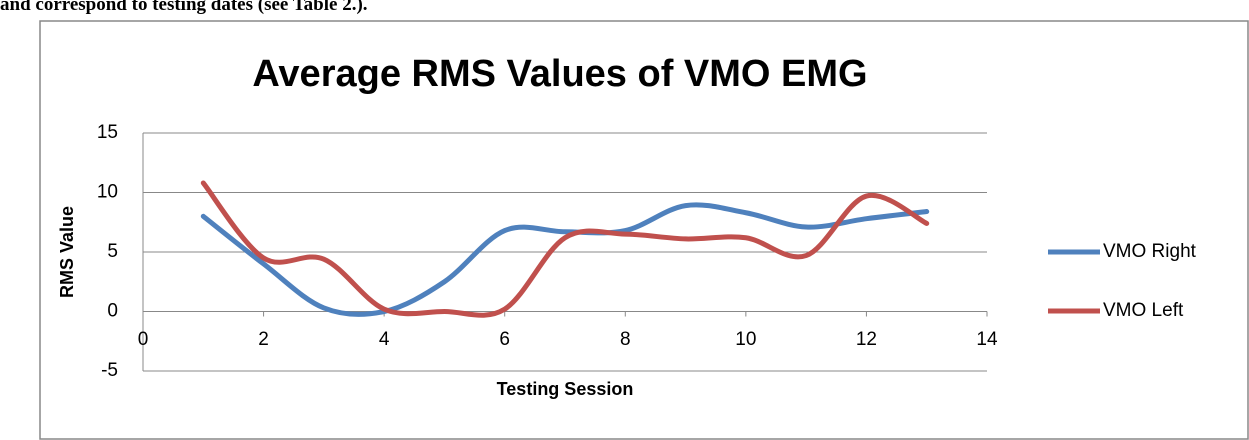 This screenshot has width=1249, height=440. What do you see at coordinates (109, 370) in the screenshot?
I see `y-tick-label: -5` at bounding box center [109, 370].